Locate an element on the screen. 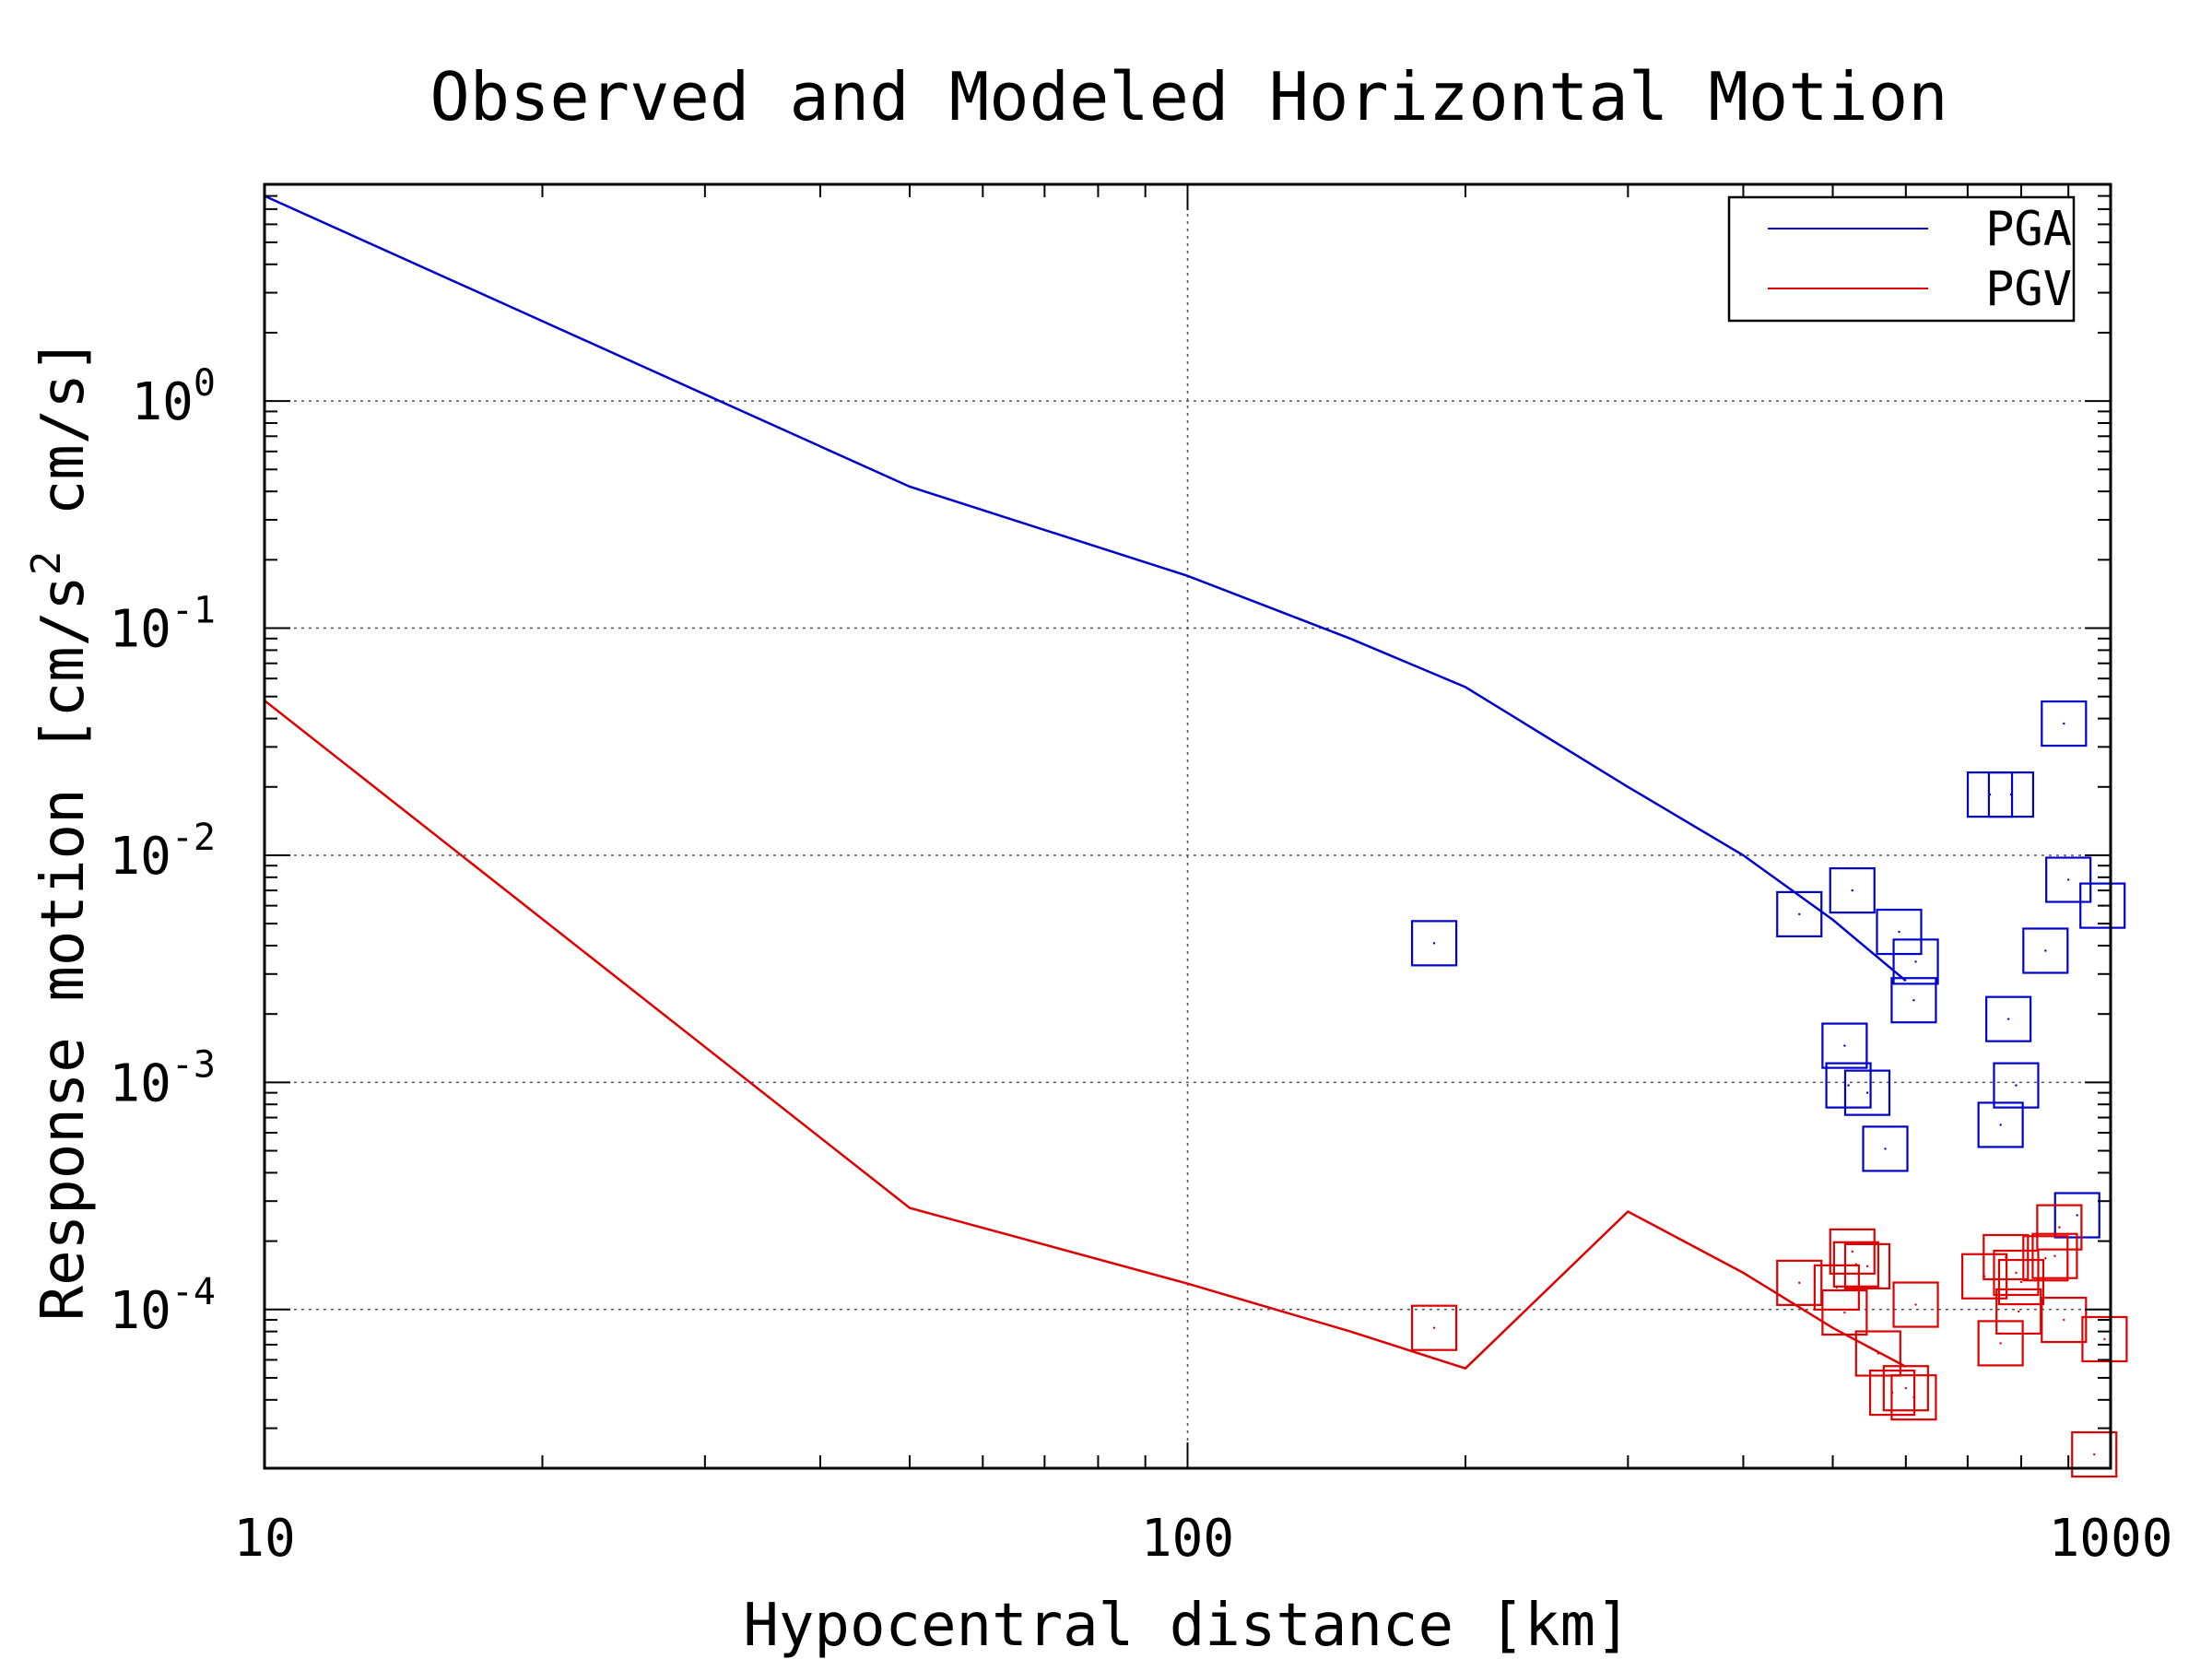 The height and width of the screenshot is (1659, 2212). y-tick-label: 10⁰ is located at coordinates (173, 397).